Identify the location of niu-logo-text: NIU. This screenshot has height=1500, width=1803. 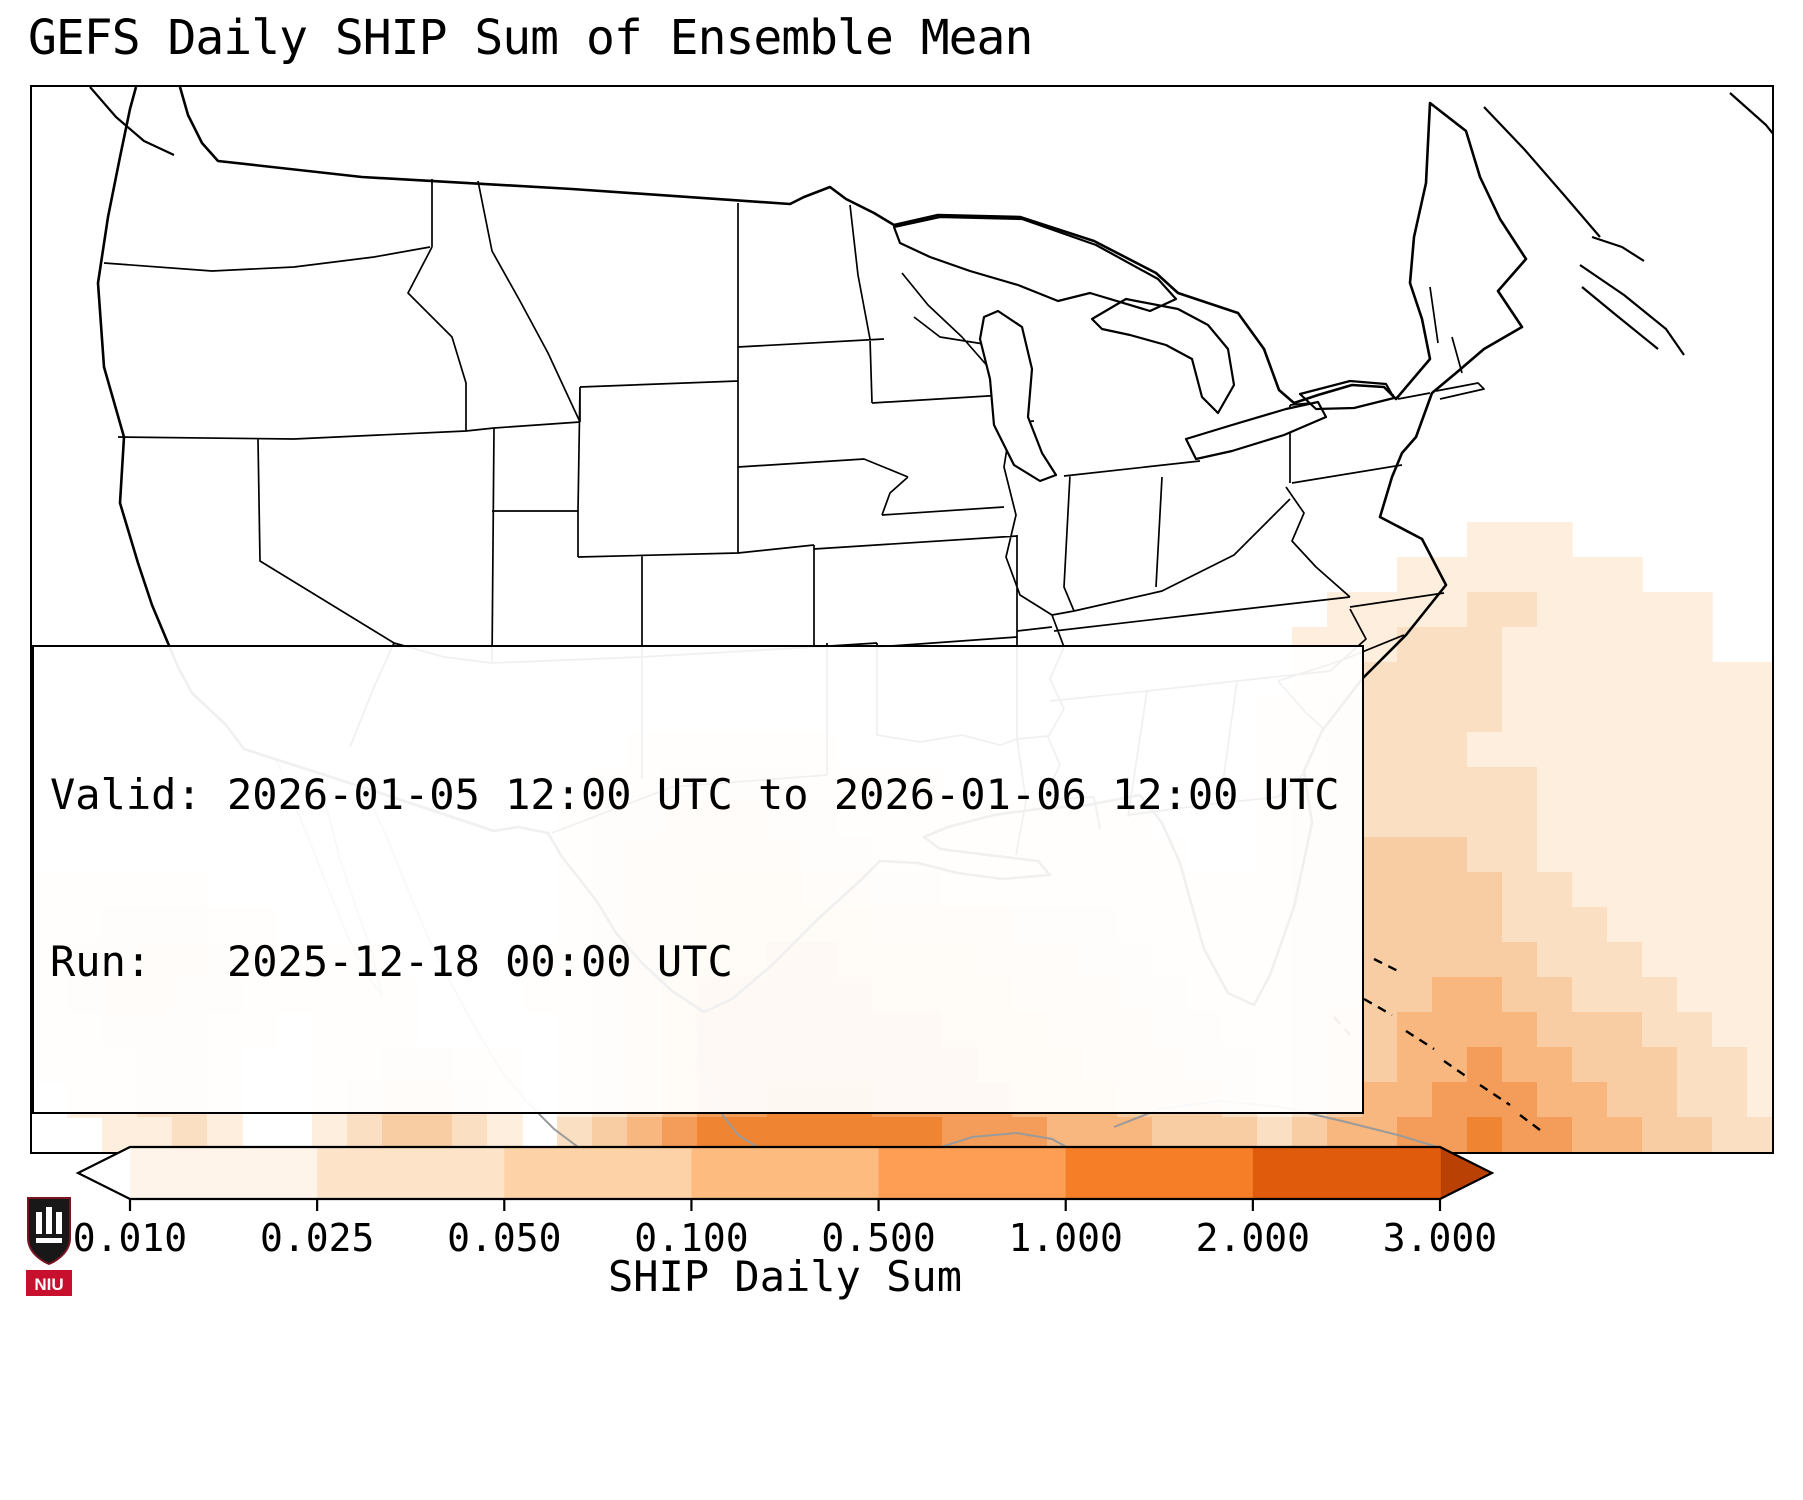
(48, 1284).